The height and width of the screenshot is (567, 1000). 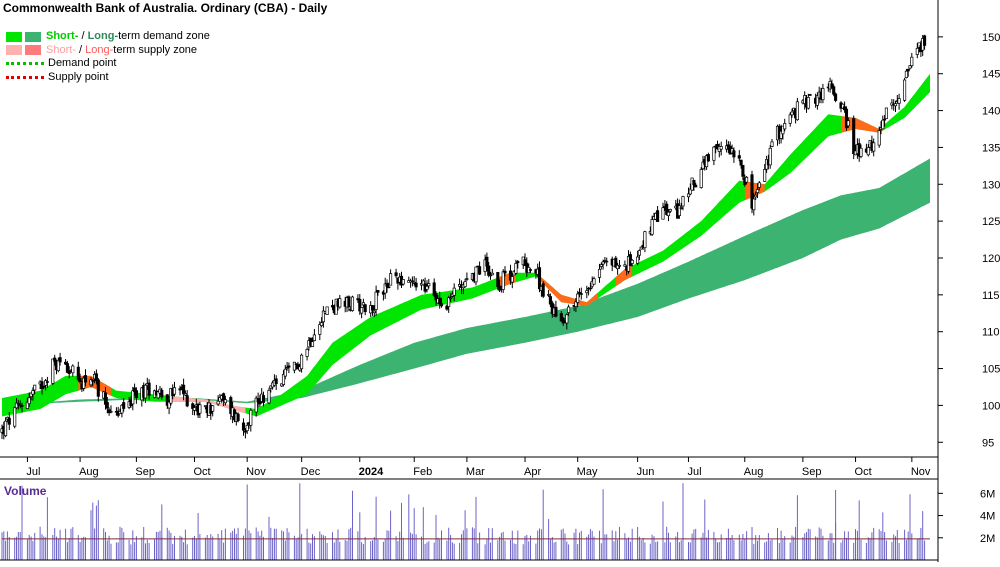 I want to click on demand-point-line-icon, so click(x=25, y=64).